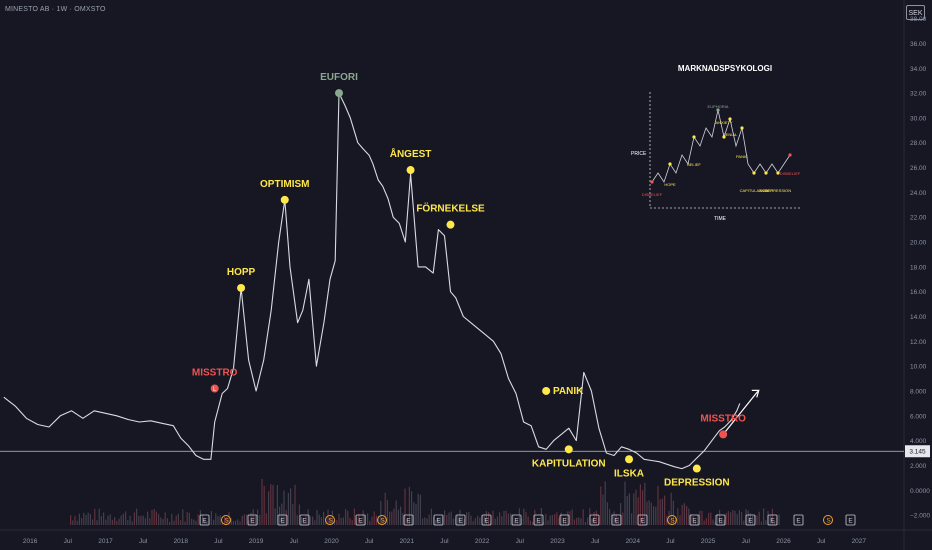 This screenshot has width=932, height=550. I want to click on marker-dot, so click(568, 449).